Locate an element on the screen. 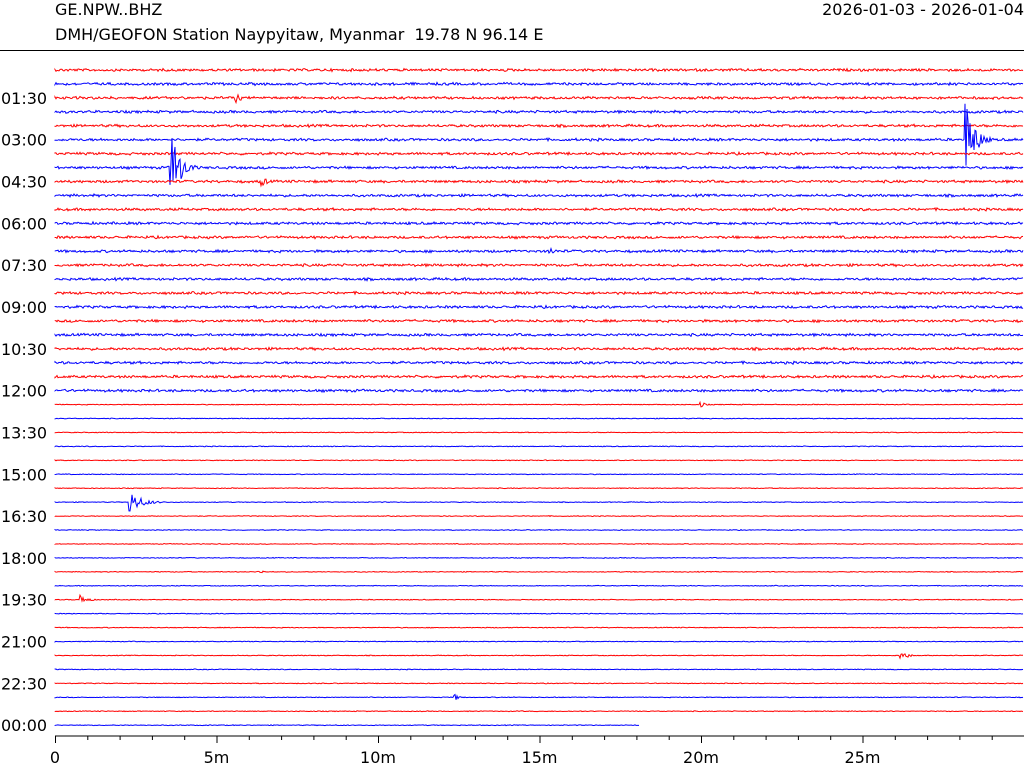  y-tick-label: 07:30 is located at coordinates (24, 265).